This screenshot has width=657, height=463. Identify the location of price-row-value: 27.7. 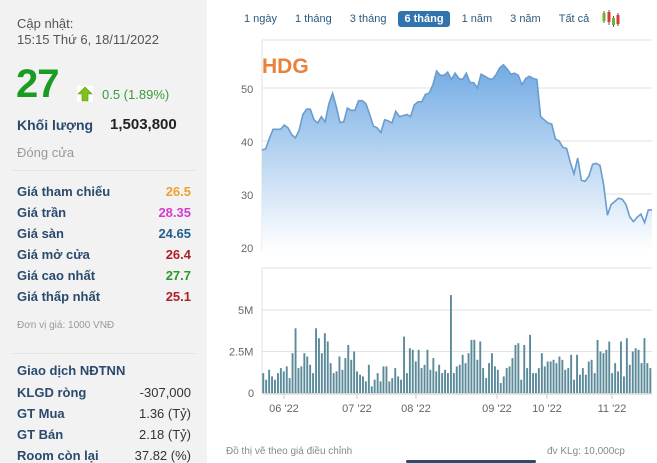
(178, 275).